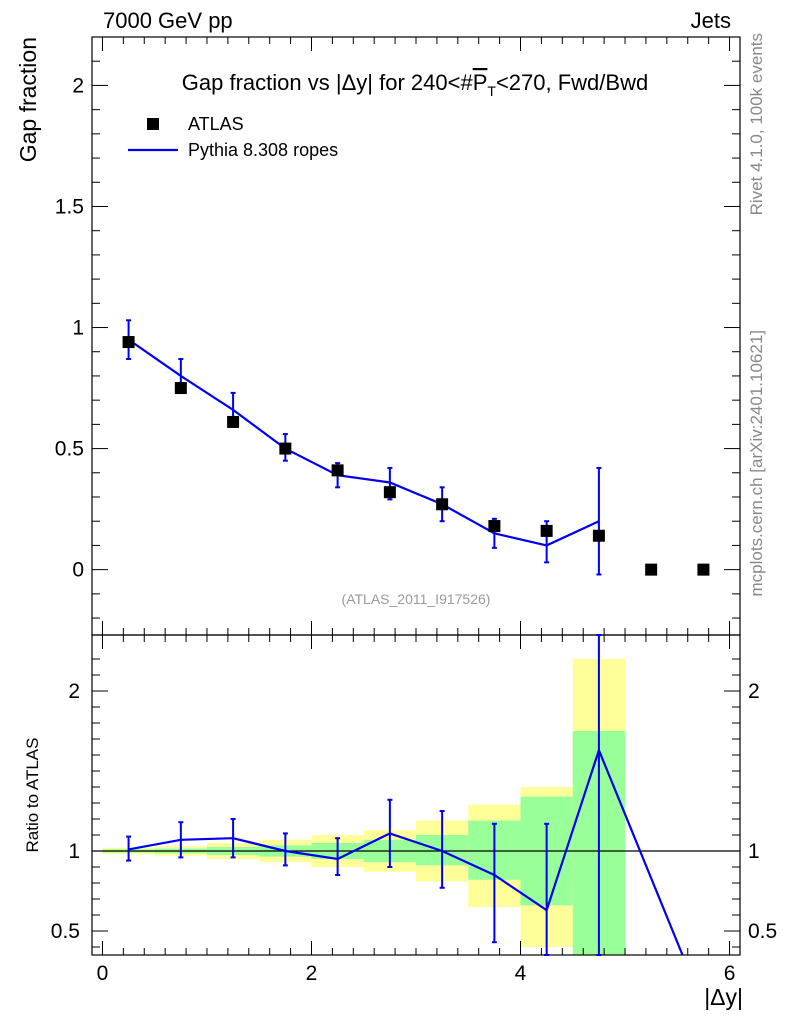  What do you see at coordinates (730, 973) in the screenshot?
I see `ratio-x-tick-label: 6` at bounding box center [730, 973].